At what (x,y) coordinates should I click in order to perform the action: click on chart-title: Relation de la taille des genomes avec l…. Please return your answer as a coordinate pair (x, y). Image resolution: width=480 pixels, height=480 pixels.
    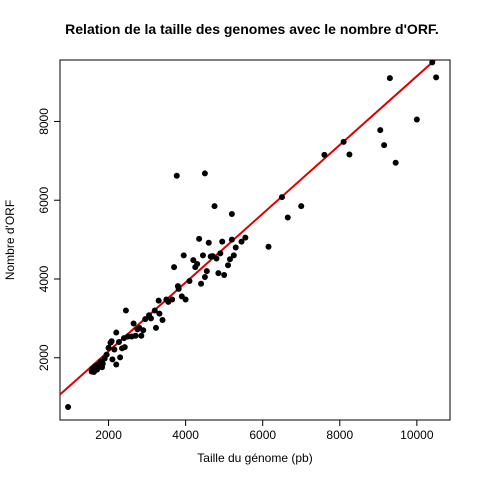
    Looking at the image, I should click on (252, 29).